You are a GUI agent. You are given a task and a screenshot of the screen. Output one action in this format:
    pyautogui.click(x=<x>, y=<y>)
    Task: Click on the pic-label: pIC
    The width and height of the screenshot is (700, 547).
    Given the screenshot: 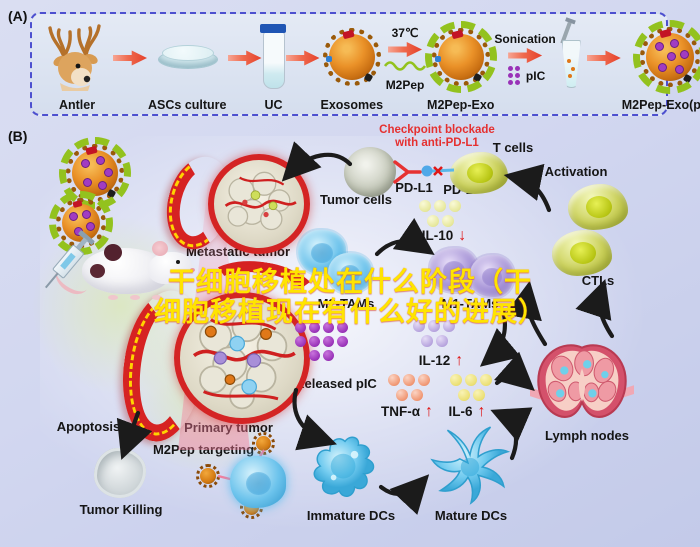 What is the action you would take?
    pyautogui.click(x=535, y=75)
    